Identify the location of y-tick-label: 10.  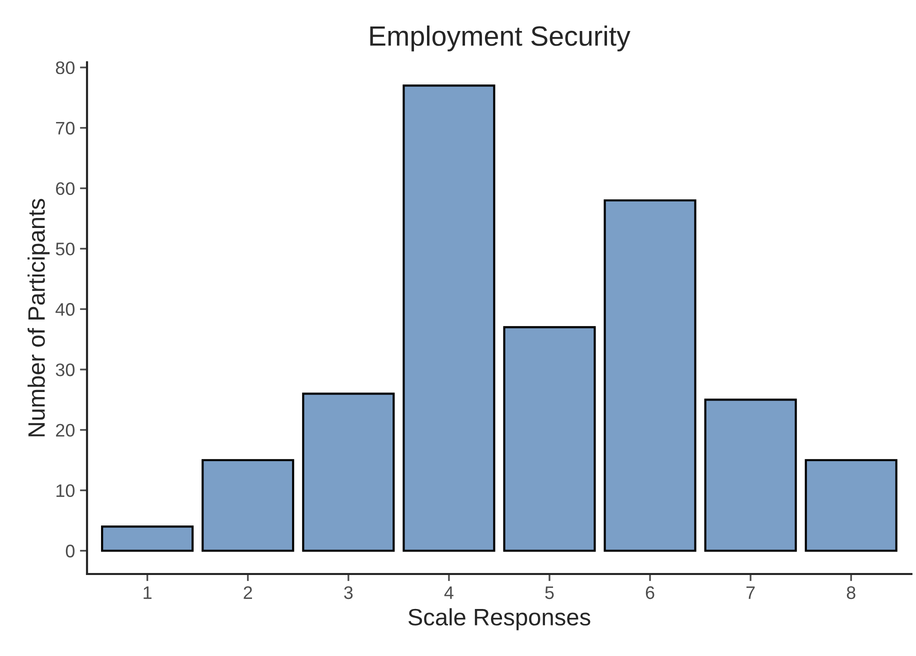
(65, 491).